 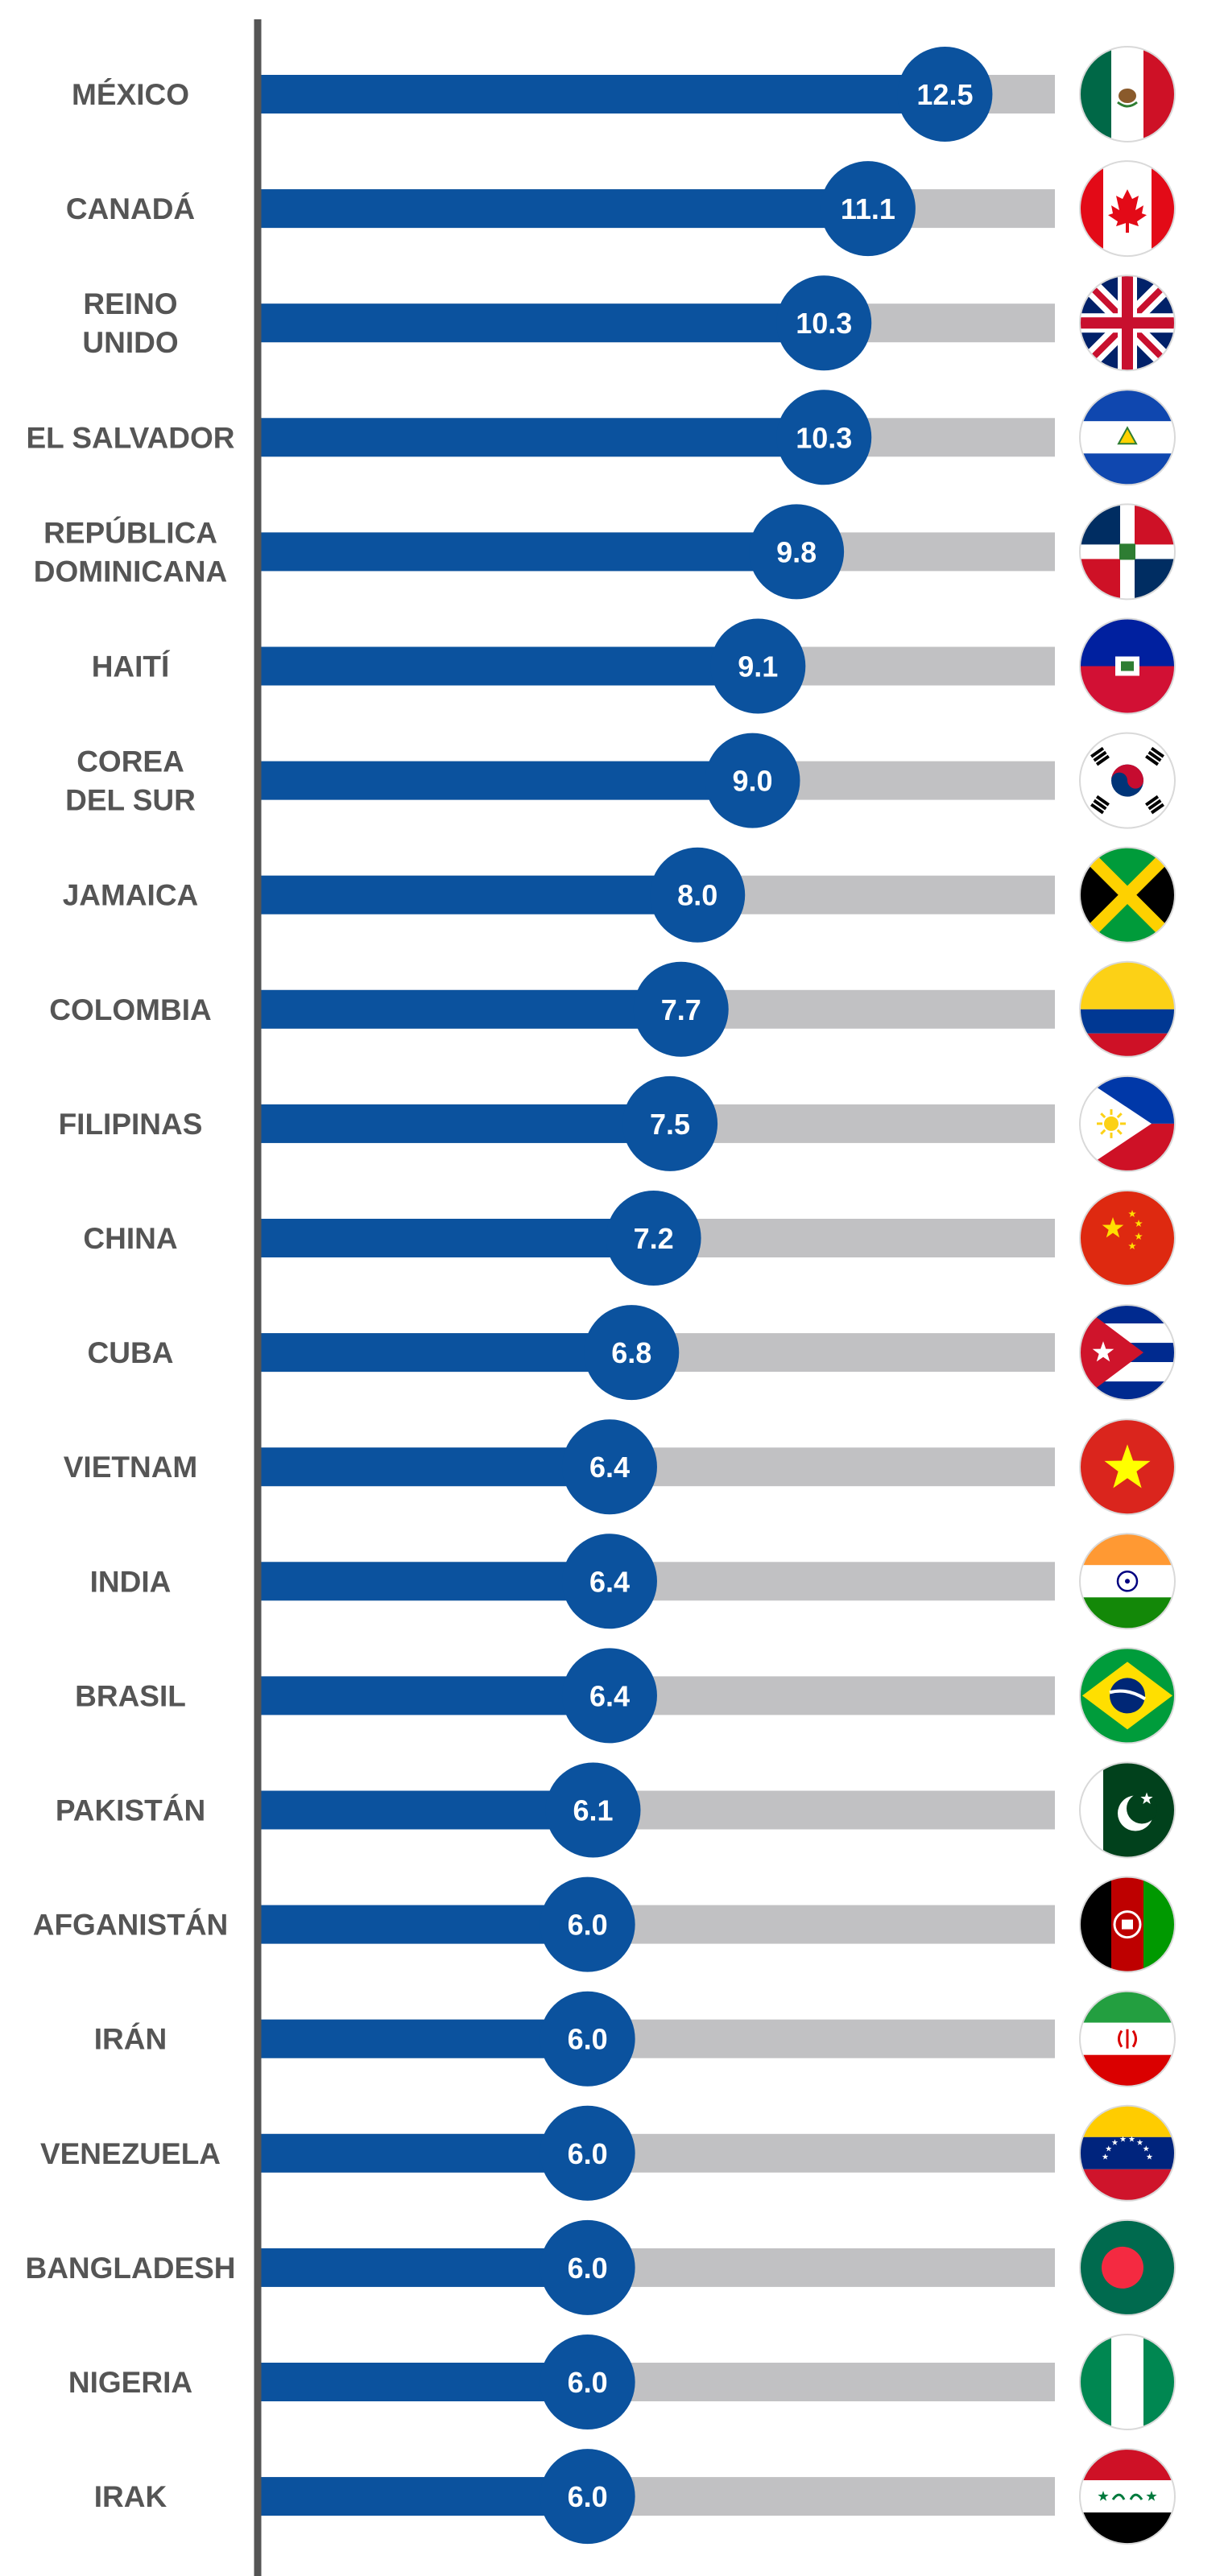 What do you see at coordinates (131, 666) in the screenshot?
I see `country-label: HAITÍ` at bounding box center [131, 666].